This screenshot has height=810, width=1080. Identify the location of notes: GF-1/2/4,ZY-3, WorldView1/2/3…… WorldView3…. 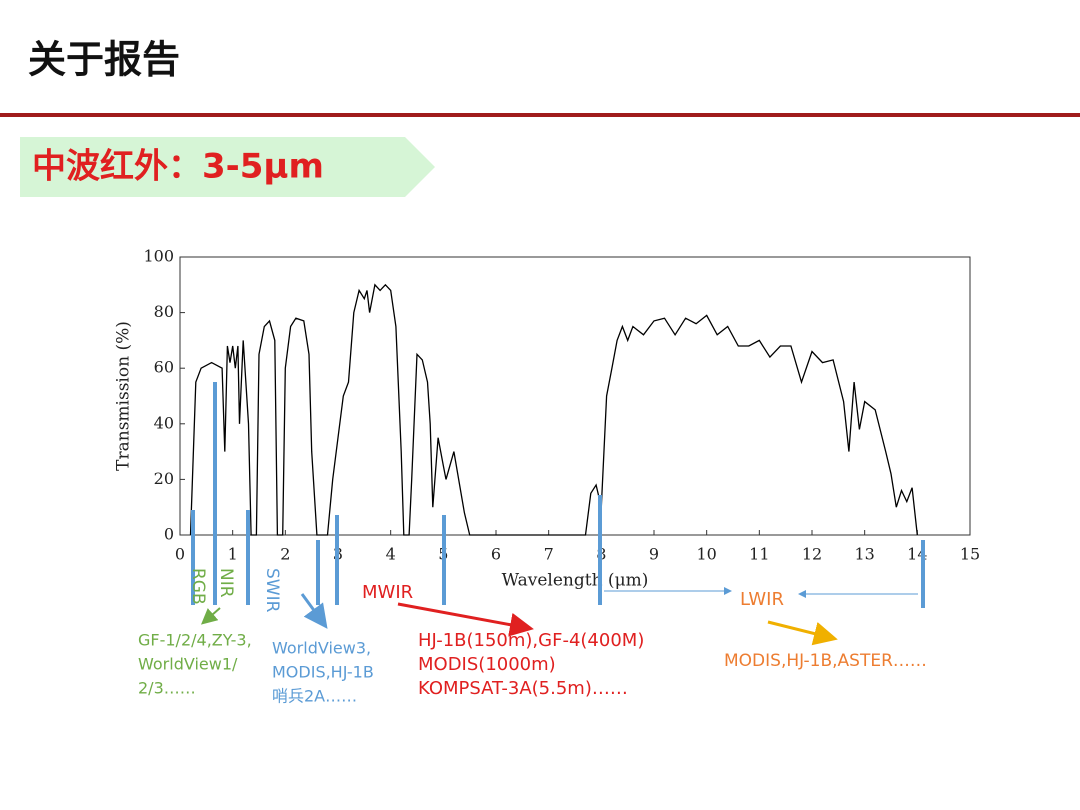
(532, 668).